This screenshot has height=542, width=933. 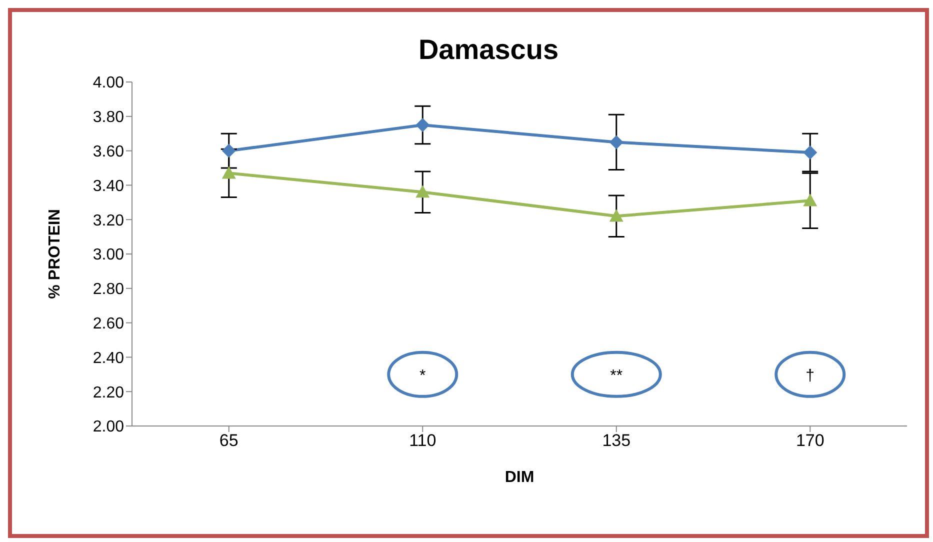 What do you see at coordinates (422, 440) in the screenshot?
I see `x-tick-label: 110` at bounding box center [422, 440].